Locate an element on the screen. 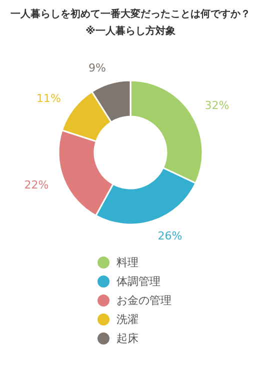 This screenshot has height=370, width=260. legend-label: 起床 is located at coordinates (127, 338).